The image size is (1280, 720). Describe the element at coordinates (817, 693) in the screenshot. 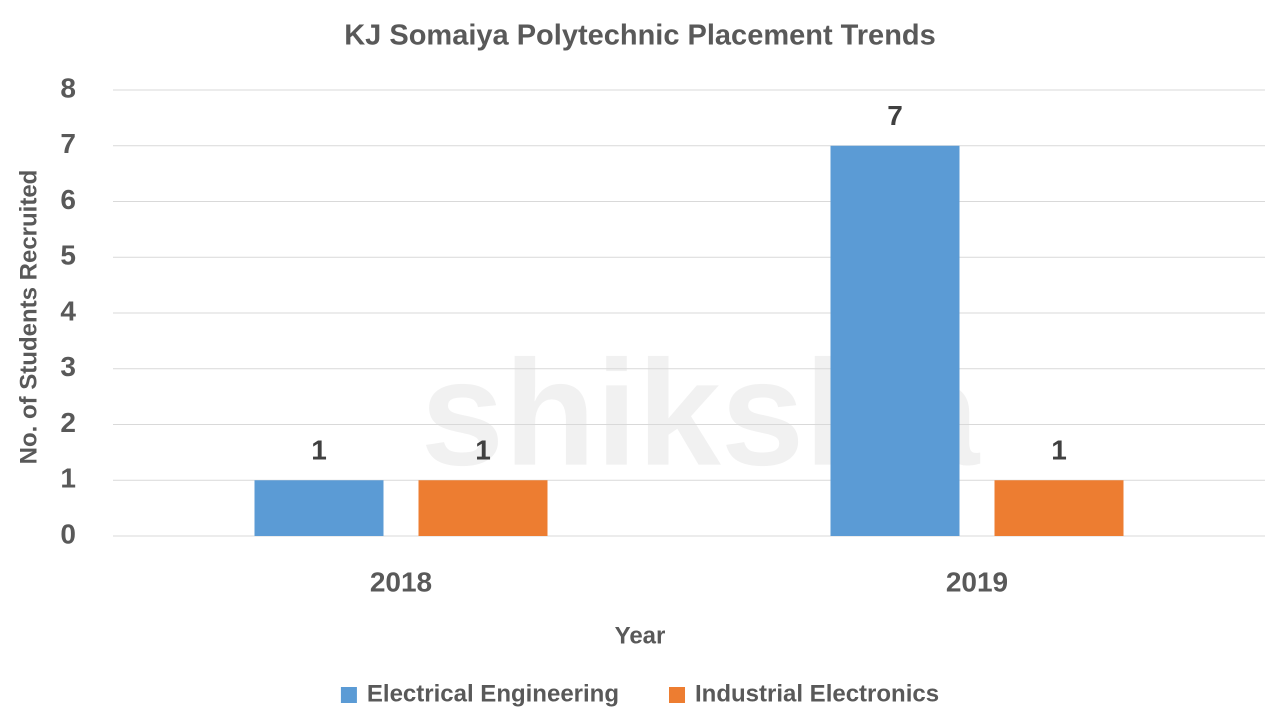

I see `legend-label: Industrial Electronics` at that location.